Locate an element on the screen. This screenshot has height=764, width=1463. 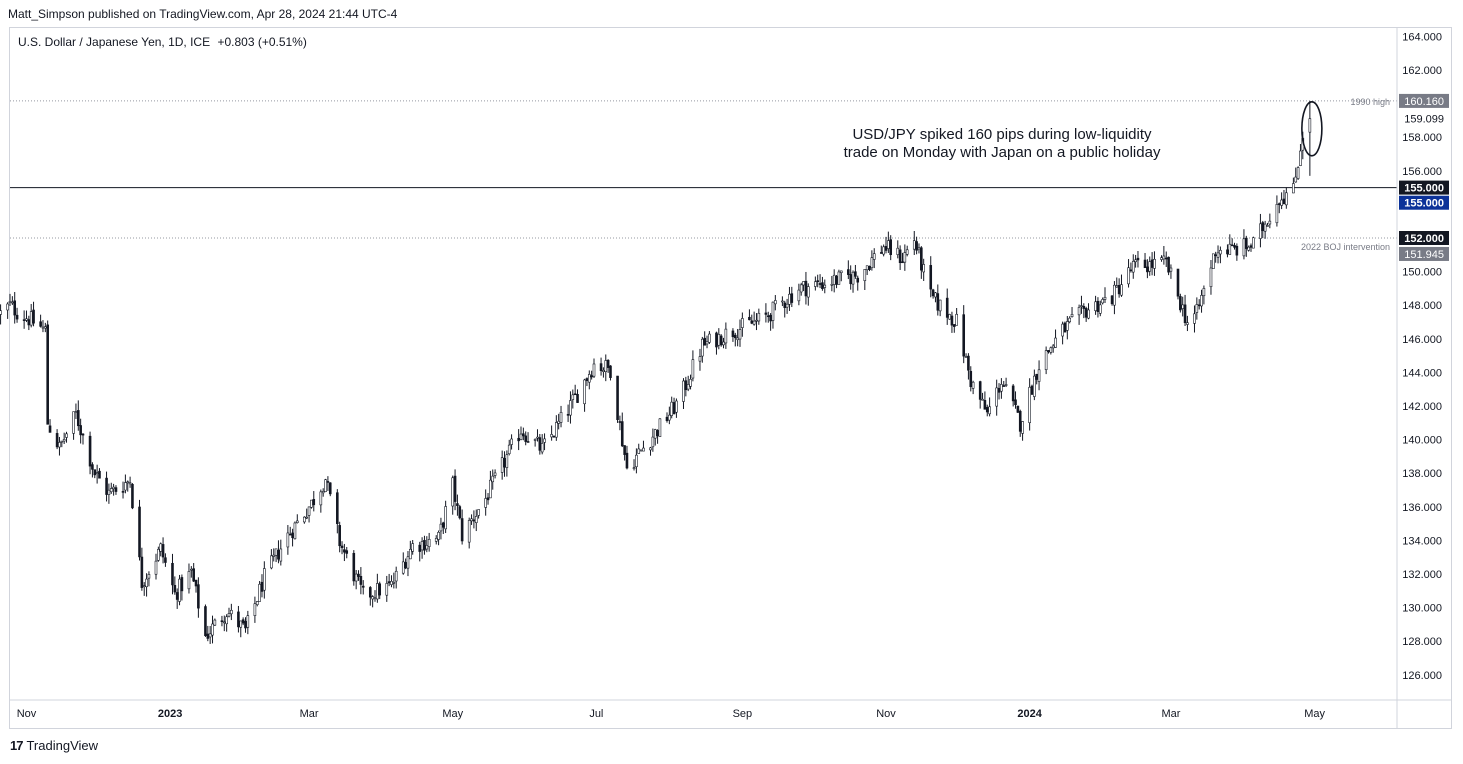
tradingview-logo: 17 TradingView is located at coordinates (54, 745).